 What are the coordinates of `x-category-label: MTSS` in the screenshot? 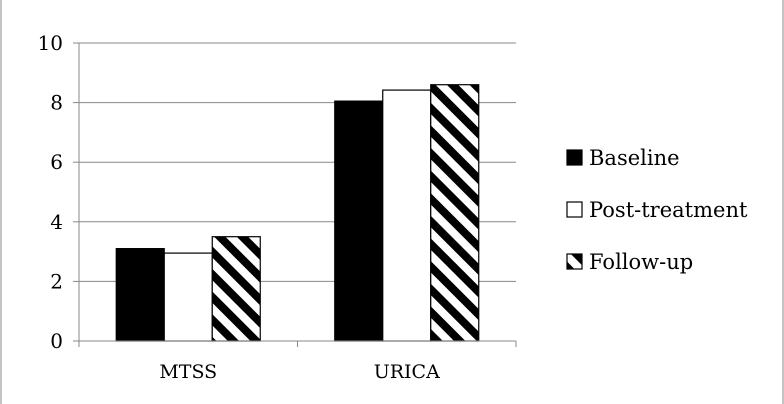 It's located at (188, 372).